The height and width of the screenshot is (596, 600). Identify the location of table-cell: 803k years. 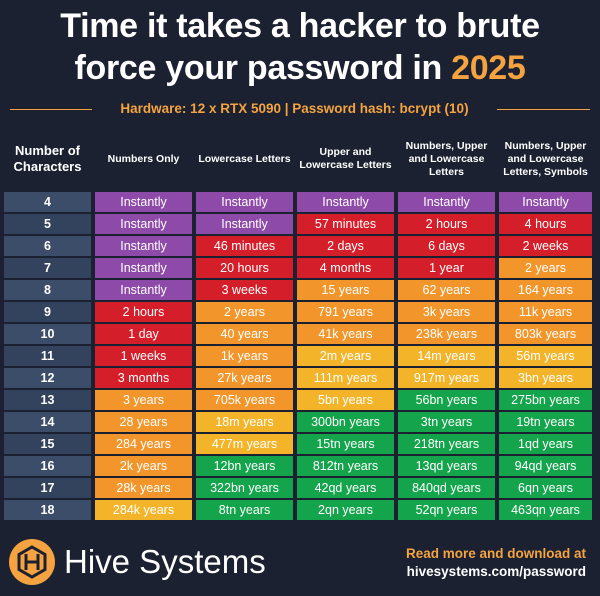
(545, 334).